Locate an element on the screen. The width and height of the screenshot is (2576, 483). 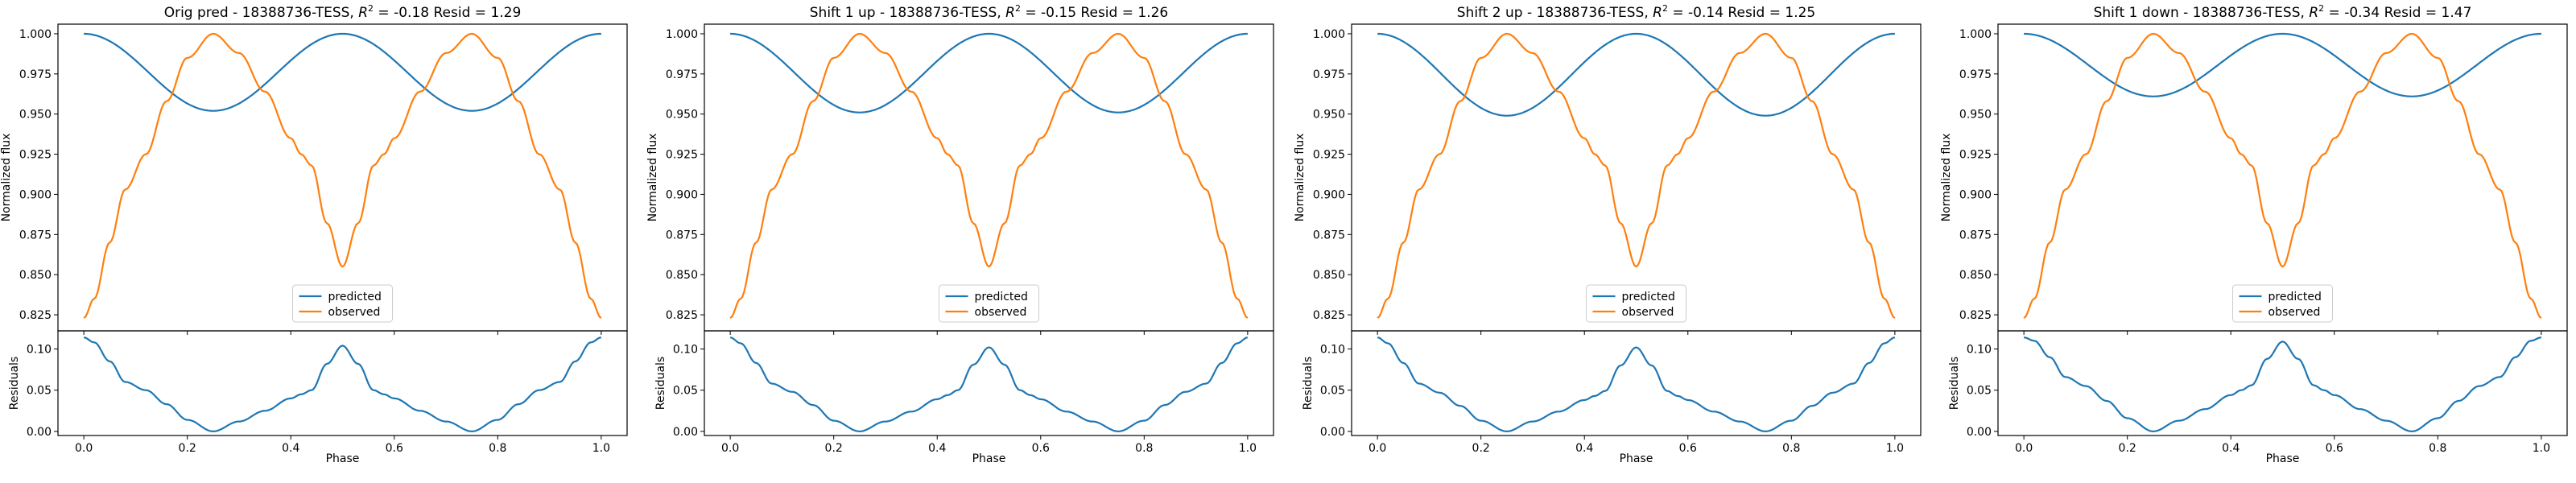
title-prefix: Orig pred - 18388736-TESS, is located at coordinates (261, 13).